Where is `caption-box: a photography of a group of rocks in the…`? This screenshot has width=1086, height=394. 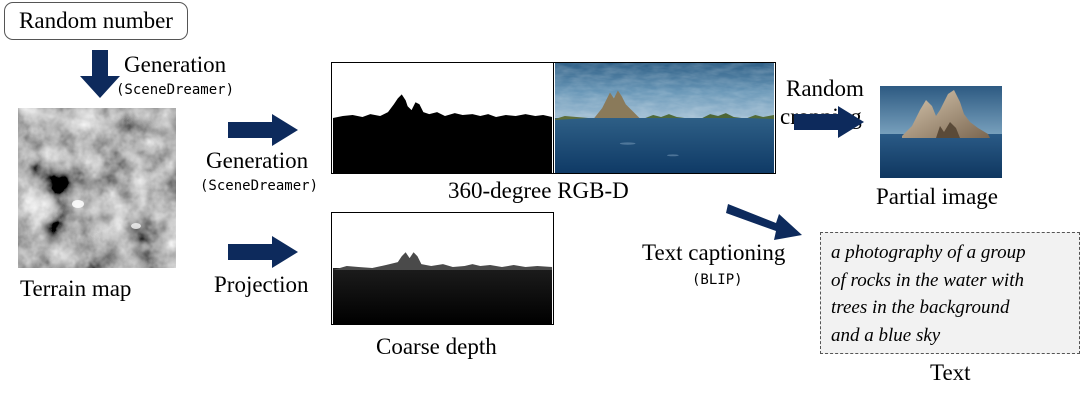
caption-box: a photography of a group of rocks in the… is located at coordinates (950, 293).